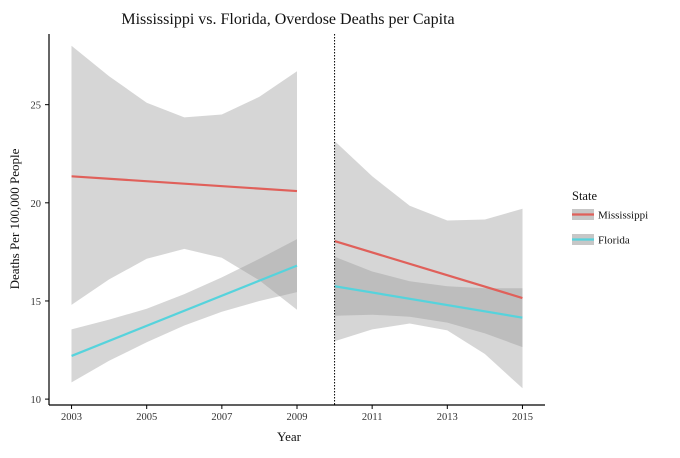 The image size is (680, 458). I want to click on x-axis-ticks: 2003 2005 2007 2009 2011 2013 2015, so click(297, 414).